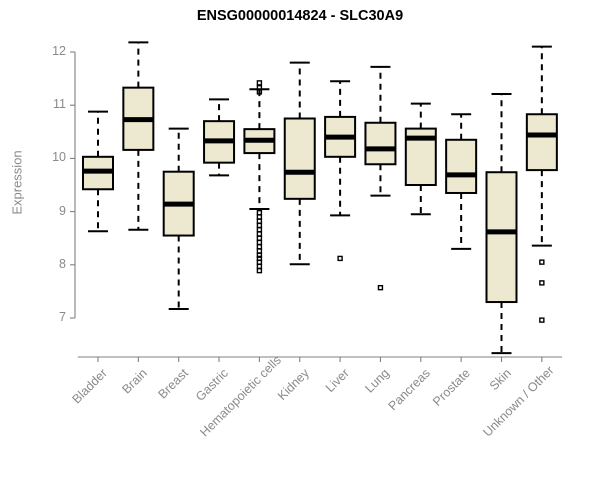  What do you see at coordinates (62, 263) in the screenshot?
I see `y-tick-label: 8` at bounding box center [62, 263].